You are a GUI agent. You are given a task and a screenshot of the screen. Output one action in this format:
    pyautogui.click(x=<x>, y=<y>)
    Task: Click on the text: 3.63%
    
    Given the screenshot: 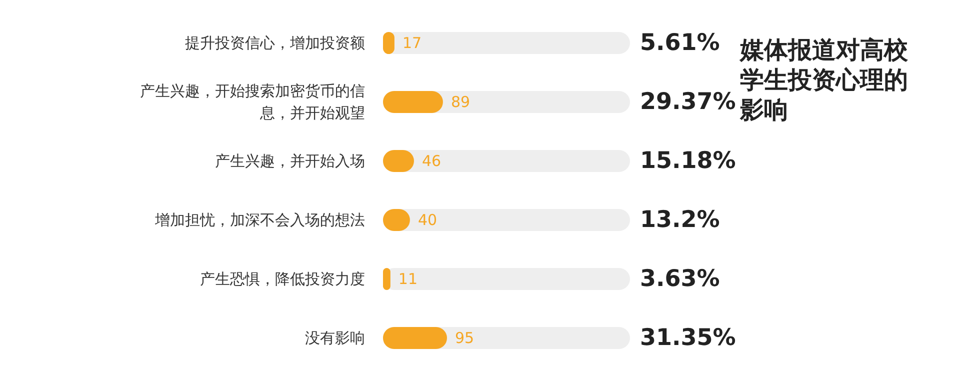 What is the action you would take?
    pyautogui.click(x=680, y=279)
    